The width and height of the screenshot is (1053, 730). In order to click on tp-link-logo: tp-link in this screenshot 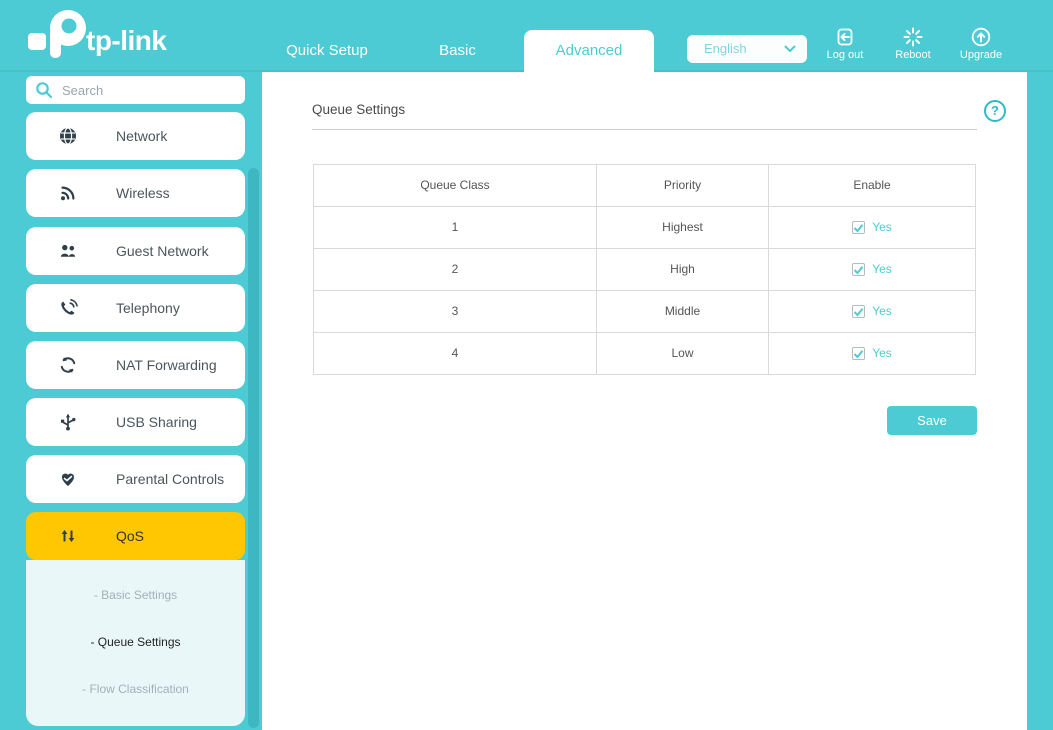, I will do `click(98, 34)`.